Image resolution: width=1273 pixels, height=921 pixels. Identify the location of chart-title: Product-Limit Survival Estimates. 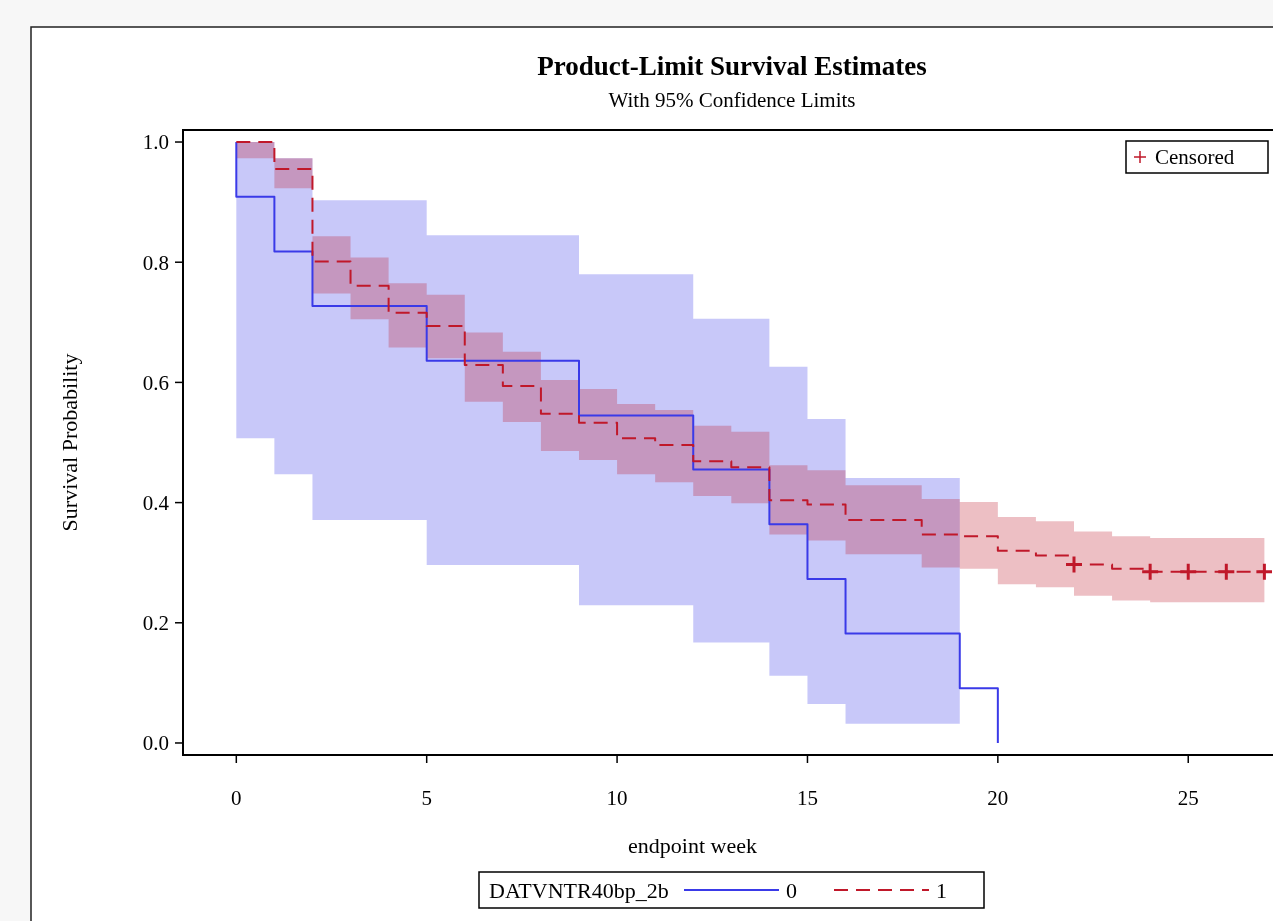
(732, 66).